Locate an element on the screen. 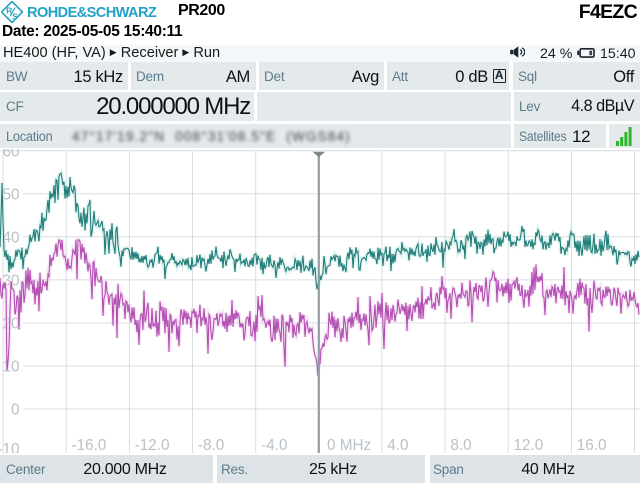  svg-text: S is located at coordinates (15, 16).